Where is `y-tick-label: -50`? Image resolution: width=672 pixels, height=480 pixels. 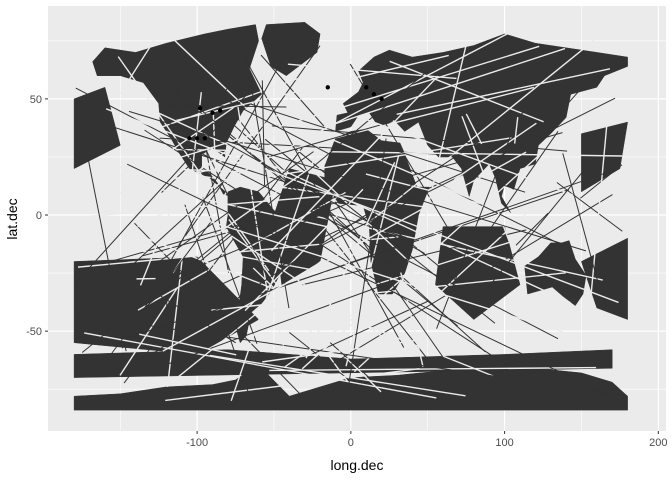
y-tick-label: -50 is located at coordinates (34, 332).